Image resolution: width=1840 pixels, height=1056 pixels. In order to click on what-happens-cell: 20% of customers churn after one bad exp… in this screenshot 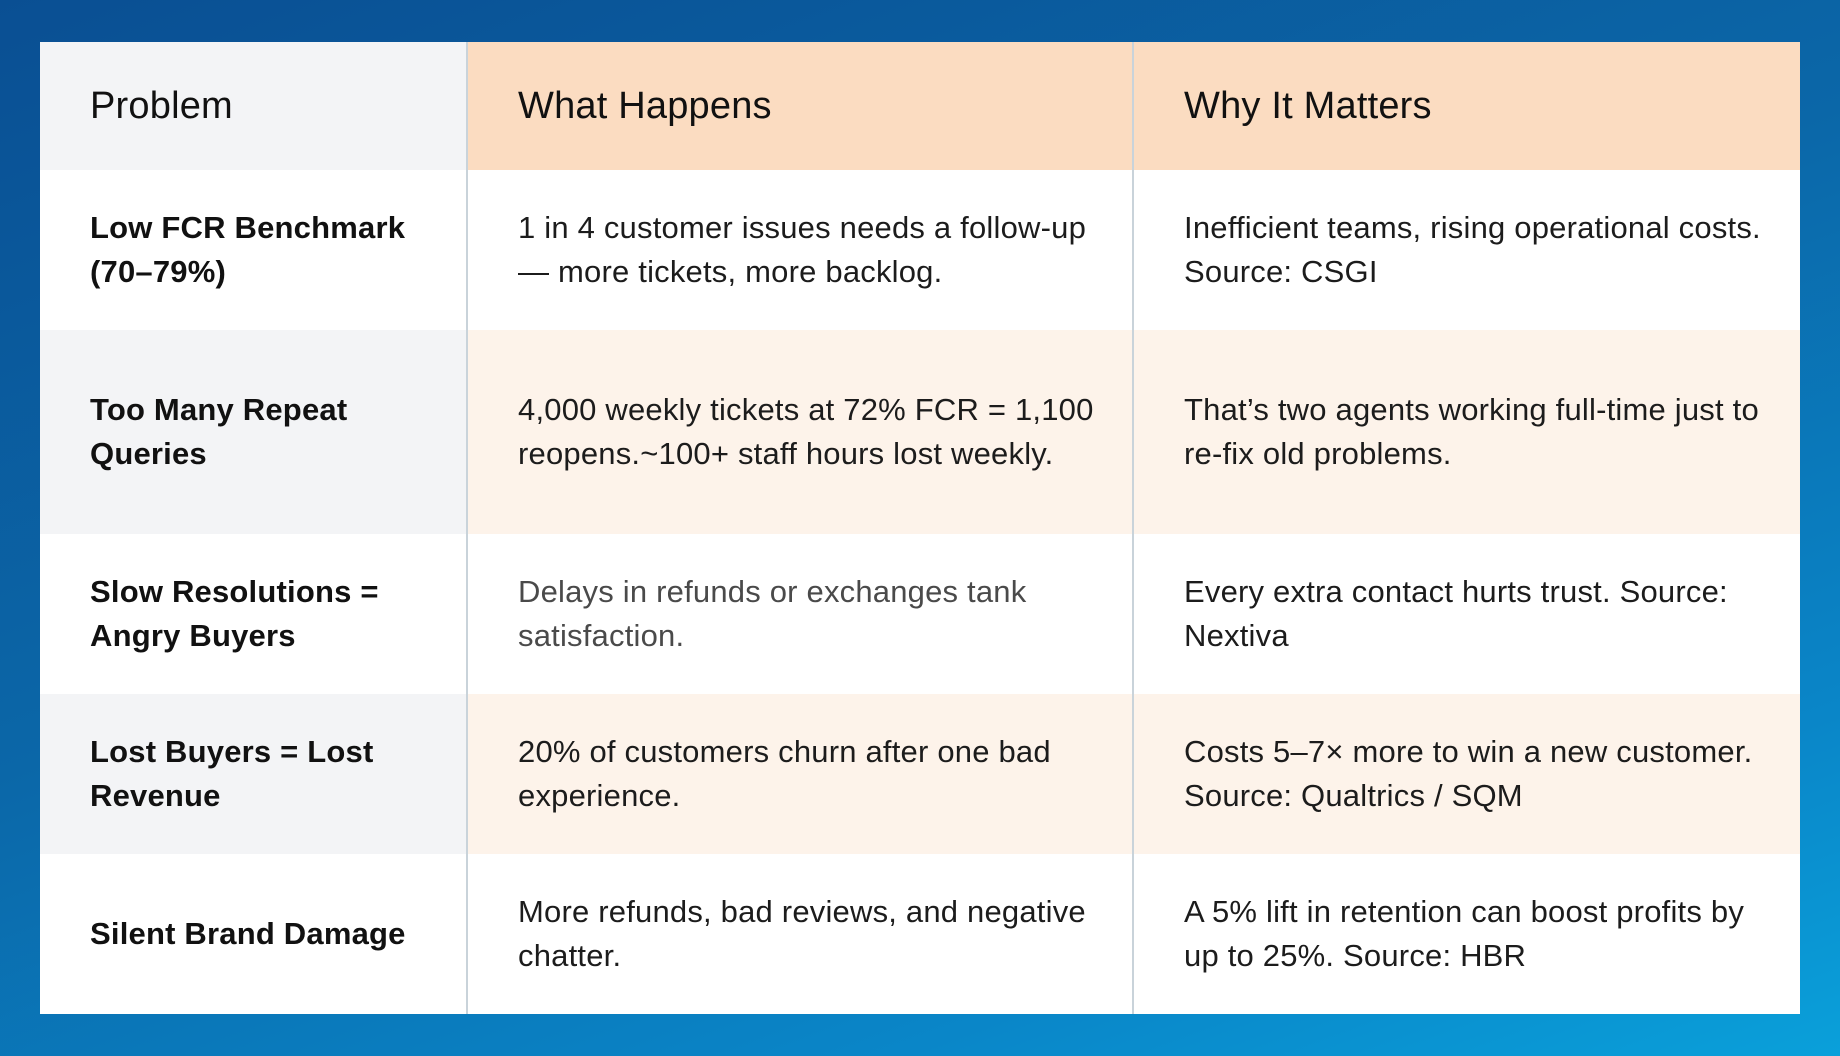, I will do `click(799, 774)`.